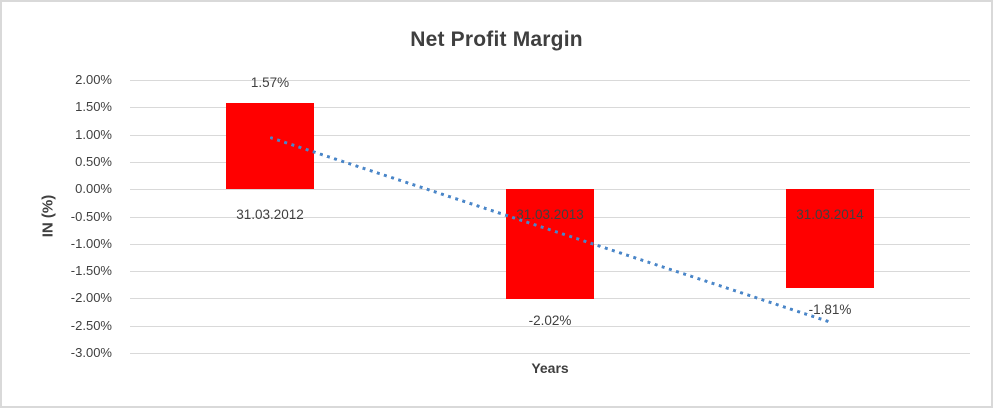  I want to click on data-label: 1.57%, so click(270, 82).